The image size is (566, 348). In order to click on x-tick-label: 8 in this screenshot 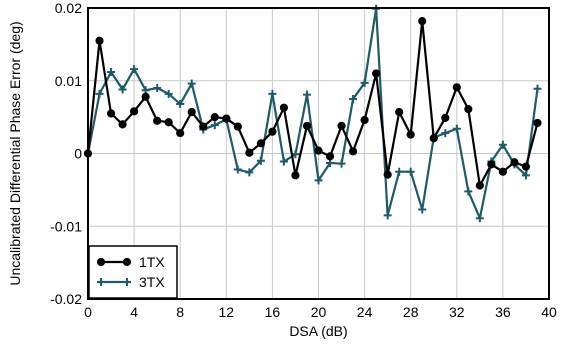, I will do `click(180, 312)`.